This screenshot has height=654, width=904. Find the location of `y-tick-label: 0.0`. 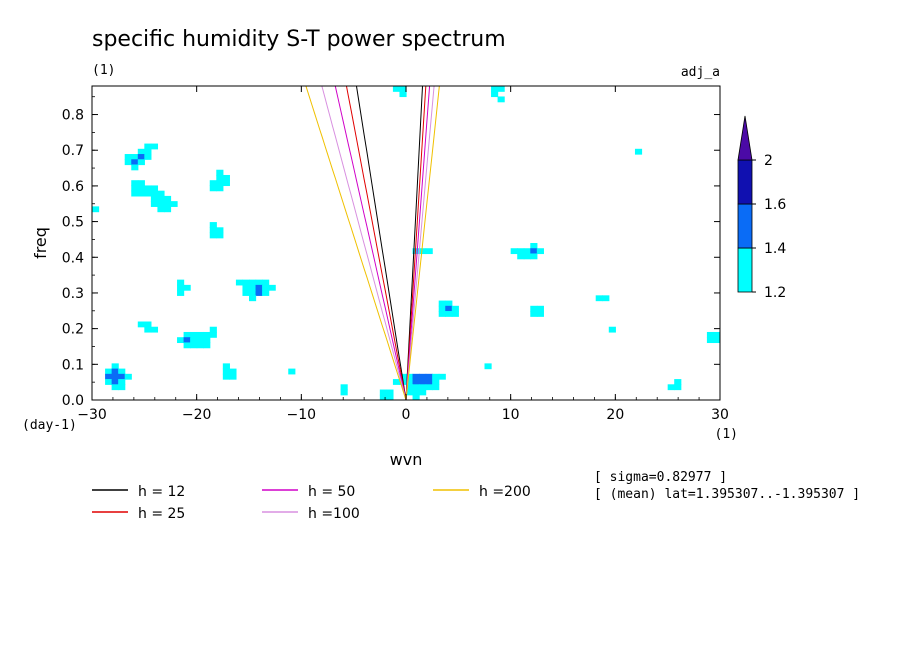

y-tick-label: 0.0 is located at coordinates (73, 401).